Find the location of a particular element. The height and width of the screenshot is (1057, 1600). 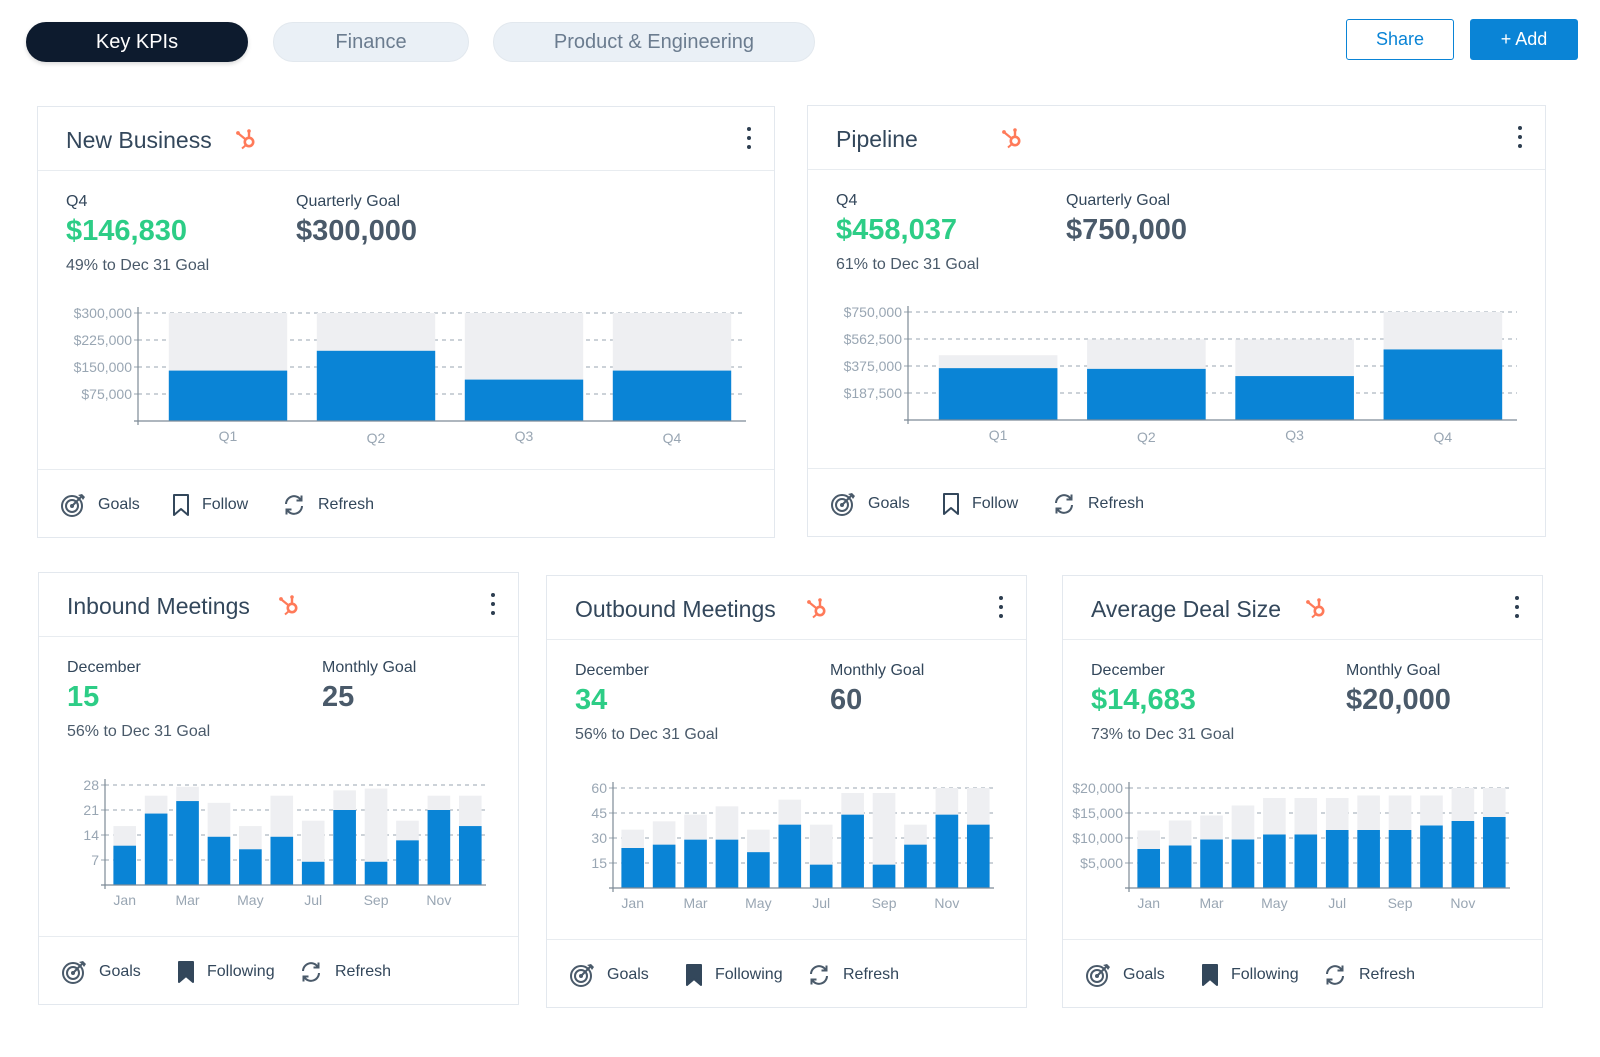

y-tick-label: 7 is located at coordinates (95, 860).